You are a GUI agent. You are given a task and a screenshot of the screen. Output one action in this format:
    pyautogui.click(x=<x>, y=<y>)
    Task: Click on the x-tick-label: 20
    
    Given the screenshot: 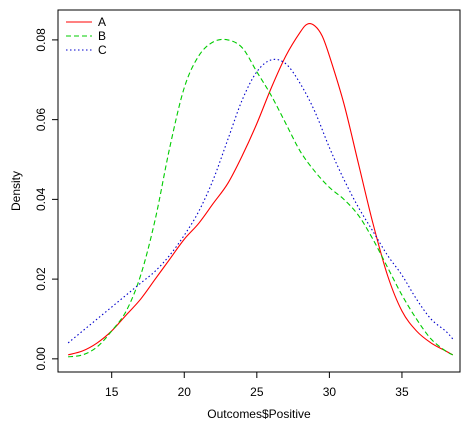 What is the action you would take?
    pyautogui.click(x=185, y=392)
    